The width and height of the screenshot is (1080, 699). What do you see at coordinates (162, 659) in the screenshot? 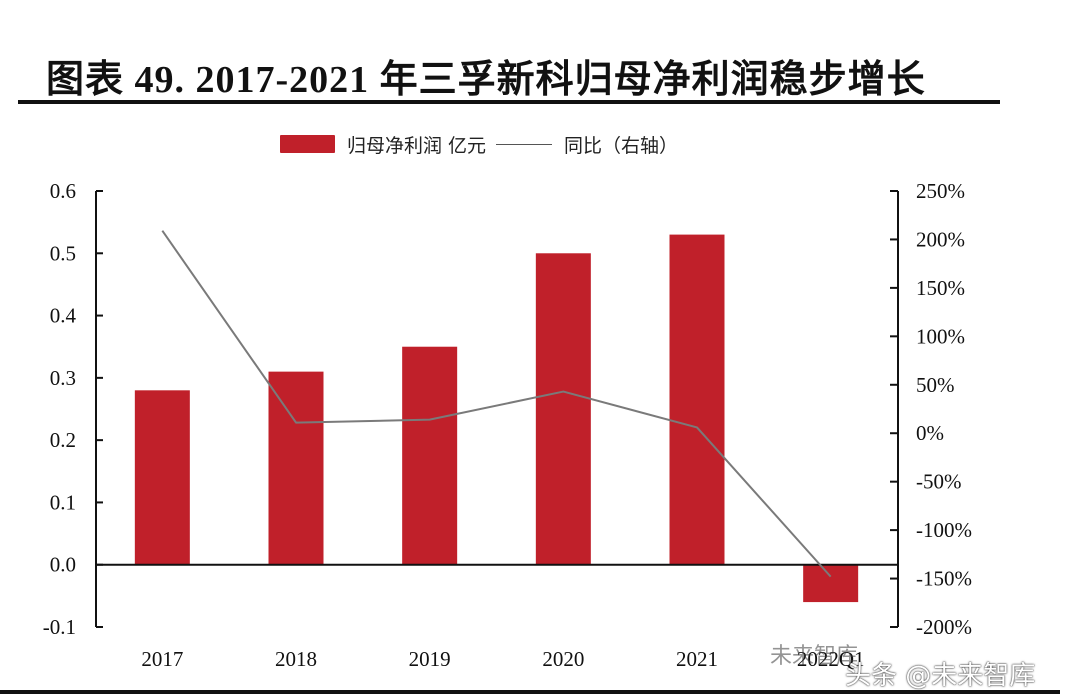
I see `x-axis-category-label: 2017` at bounding box center [162, 659].